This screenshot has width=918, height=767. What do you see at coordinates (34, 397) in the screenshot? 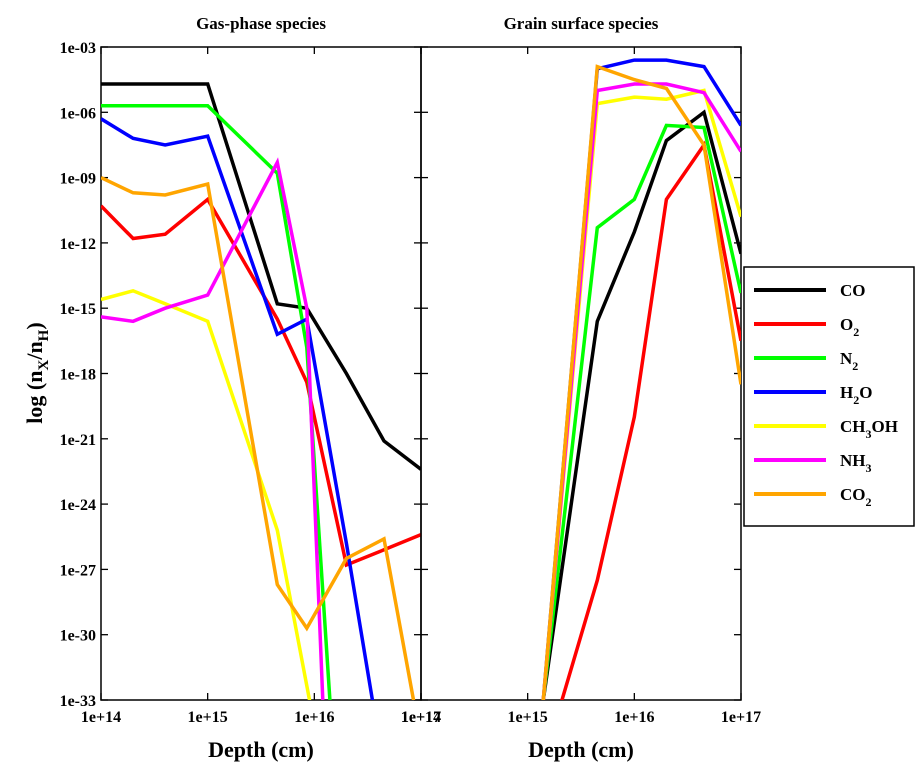
I see `y-axis-label-main: log (n` at bounding box center [34, 397].